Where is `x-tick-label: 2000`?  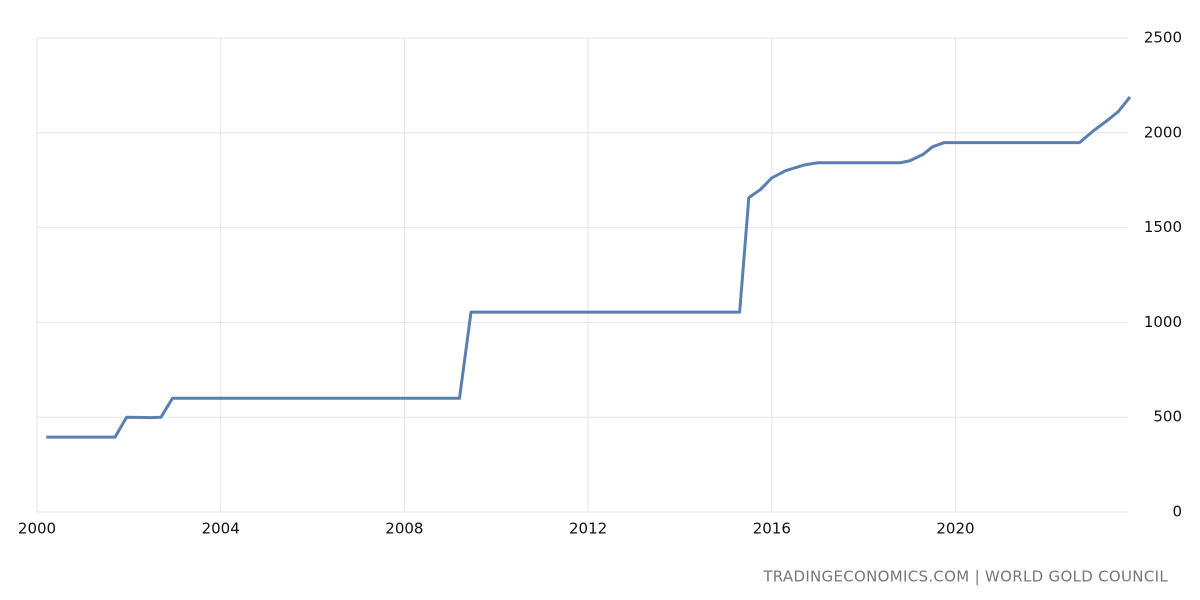 x-tick-label: 2000 is located at coordinates (37, 529).